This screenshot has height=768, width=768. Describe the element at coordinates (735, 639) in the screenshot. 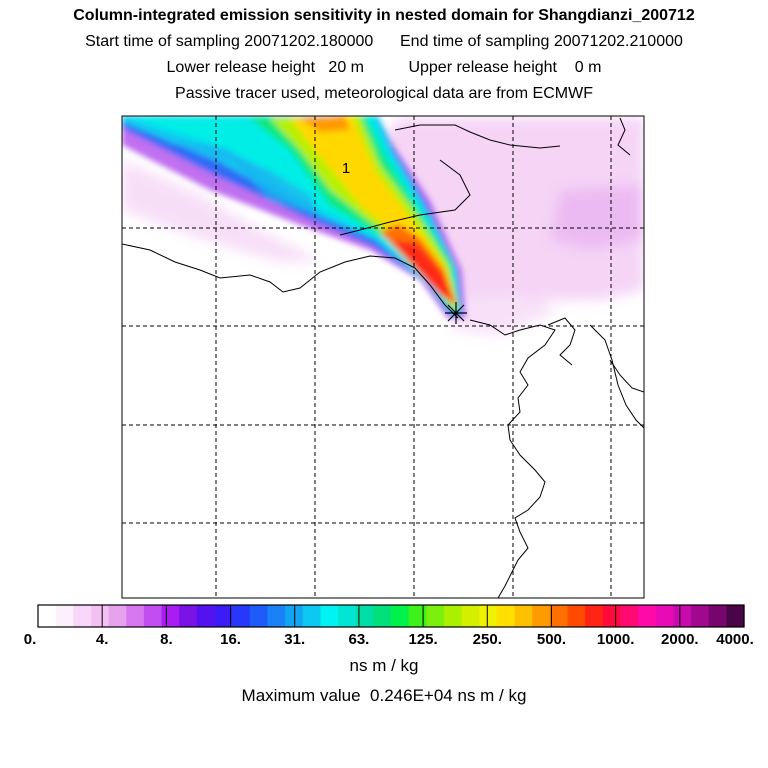

I see `colorbar-tick-label: 4000.` at that location.